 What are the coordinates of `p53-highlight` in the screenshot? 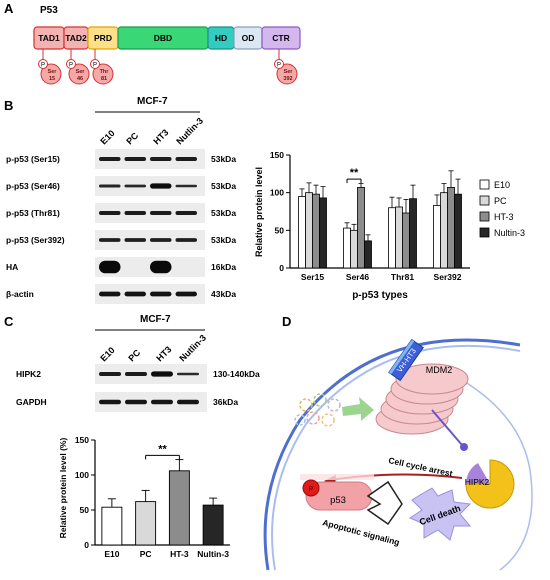 It's located at (337, 477).